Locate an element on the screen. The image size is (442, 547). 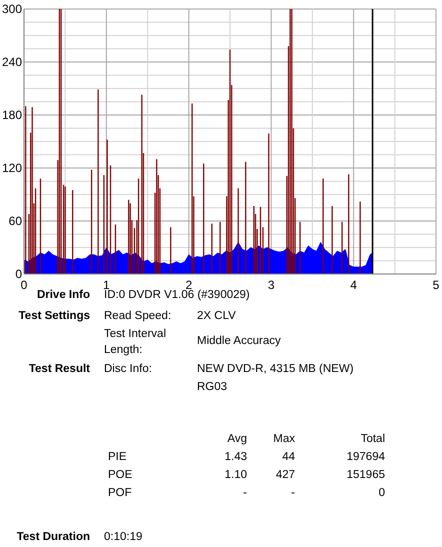
y-tick-label: 60 is located at coordinates (15, 221).